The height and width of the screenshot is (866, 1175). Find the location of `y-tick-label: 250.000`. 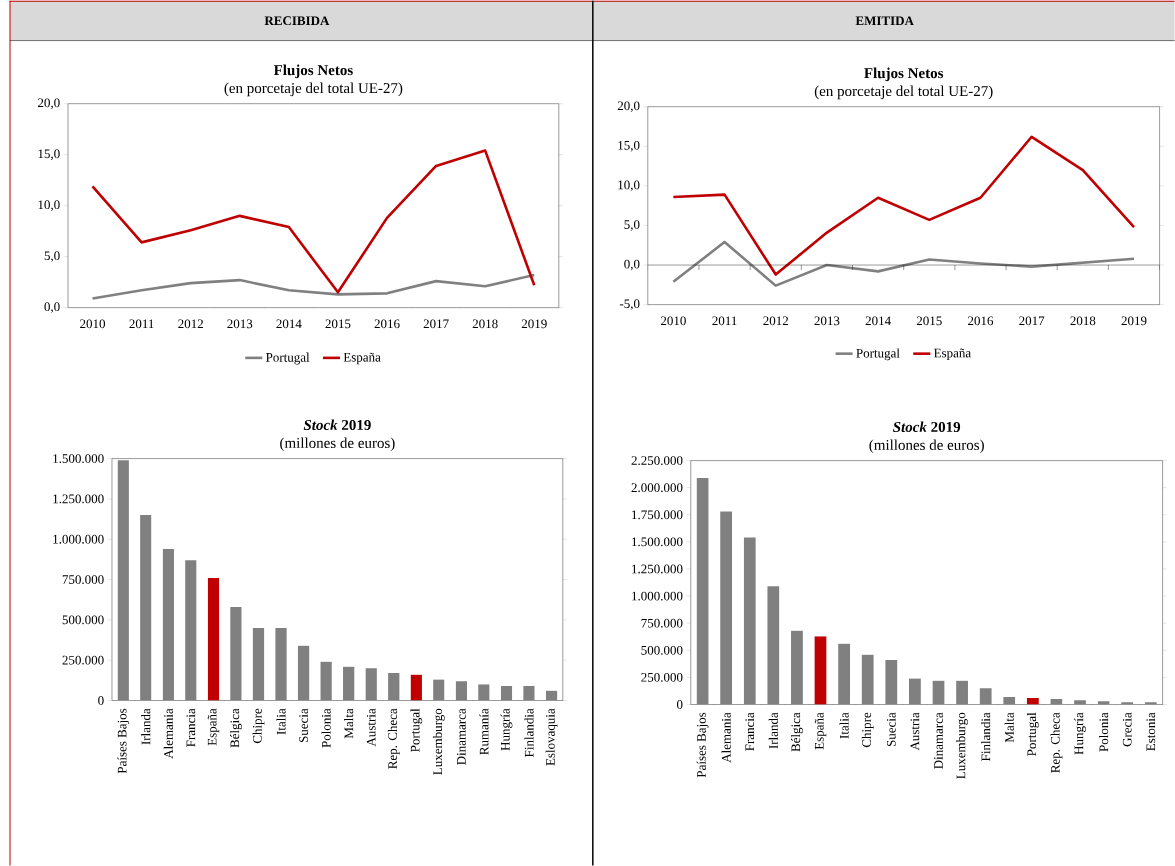

y-tick-label: 250.000 is located at coordinates (662, 677).